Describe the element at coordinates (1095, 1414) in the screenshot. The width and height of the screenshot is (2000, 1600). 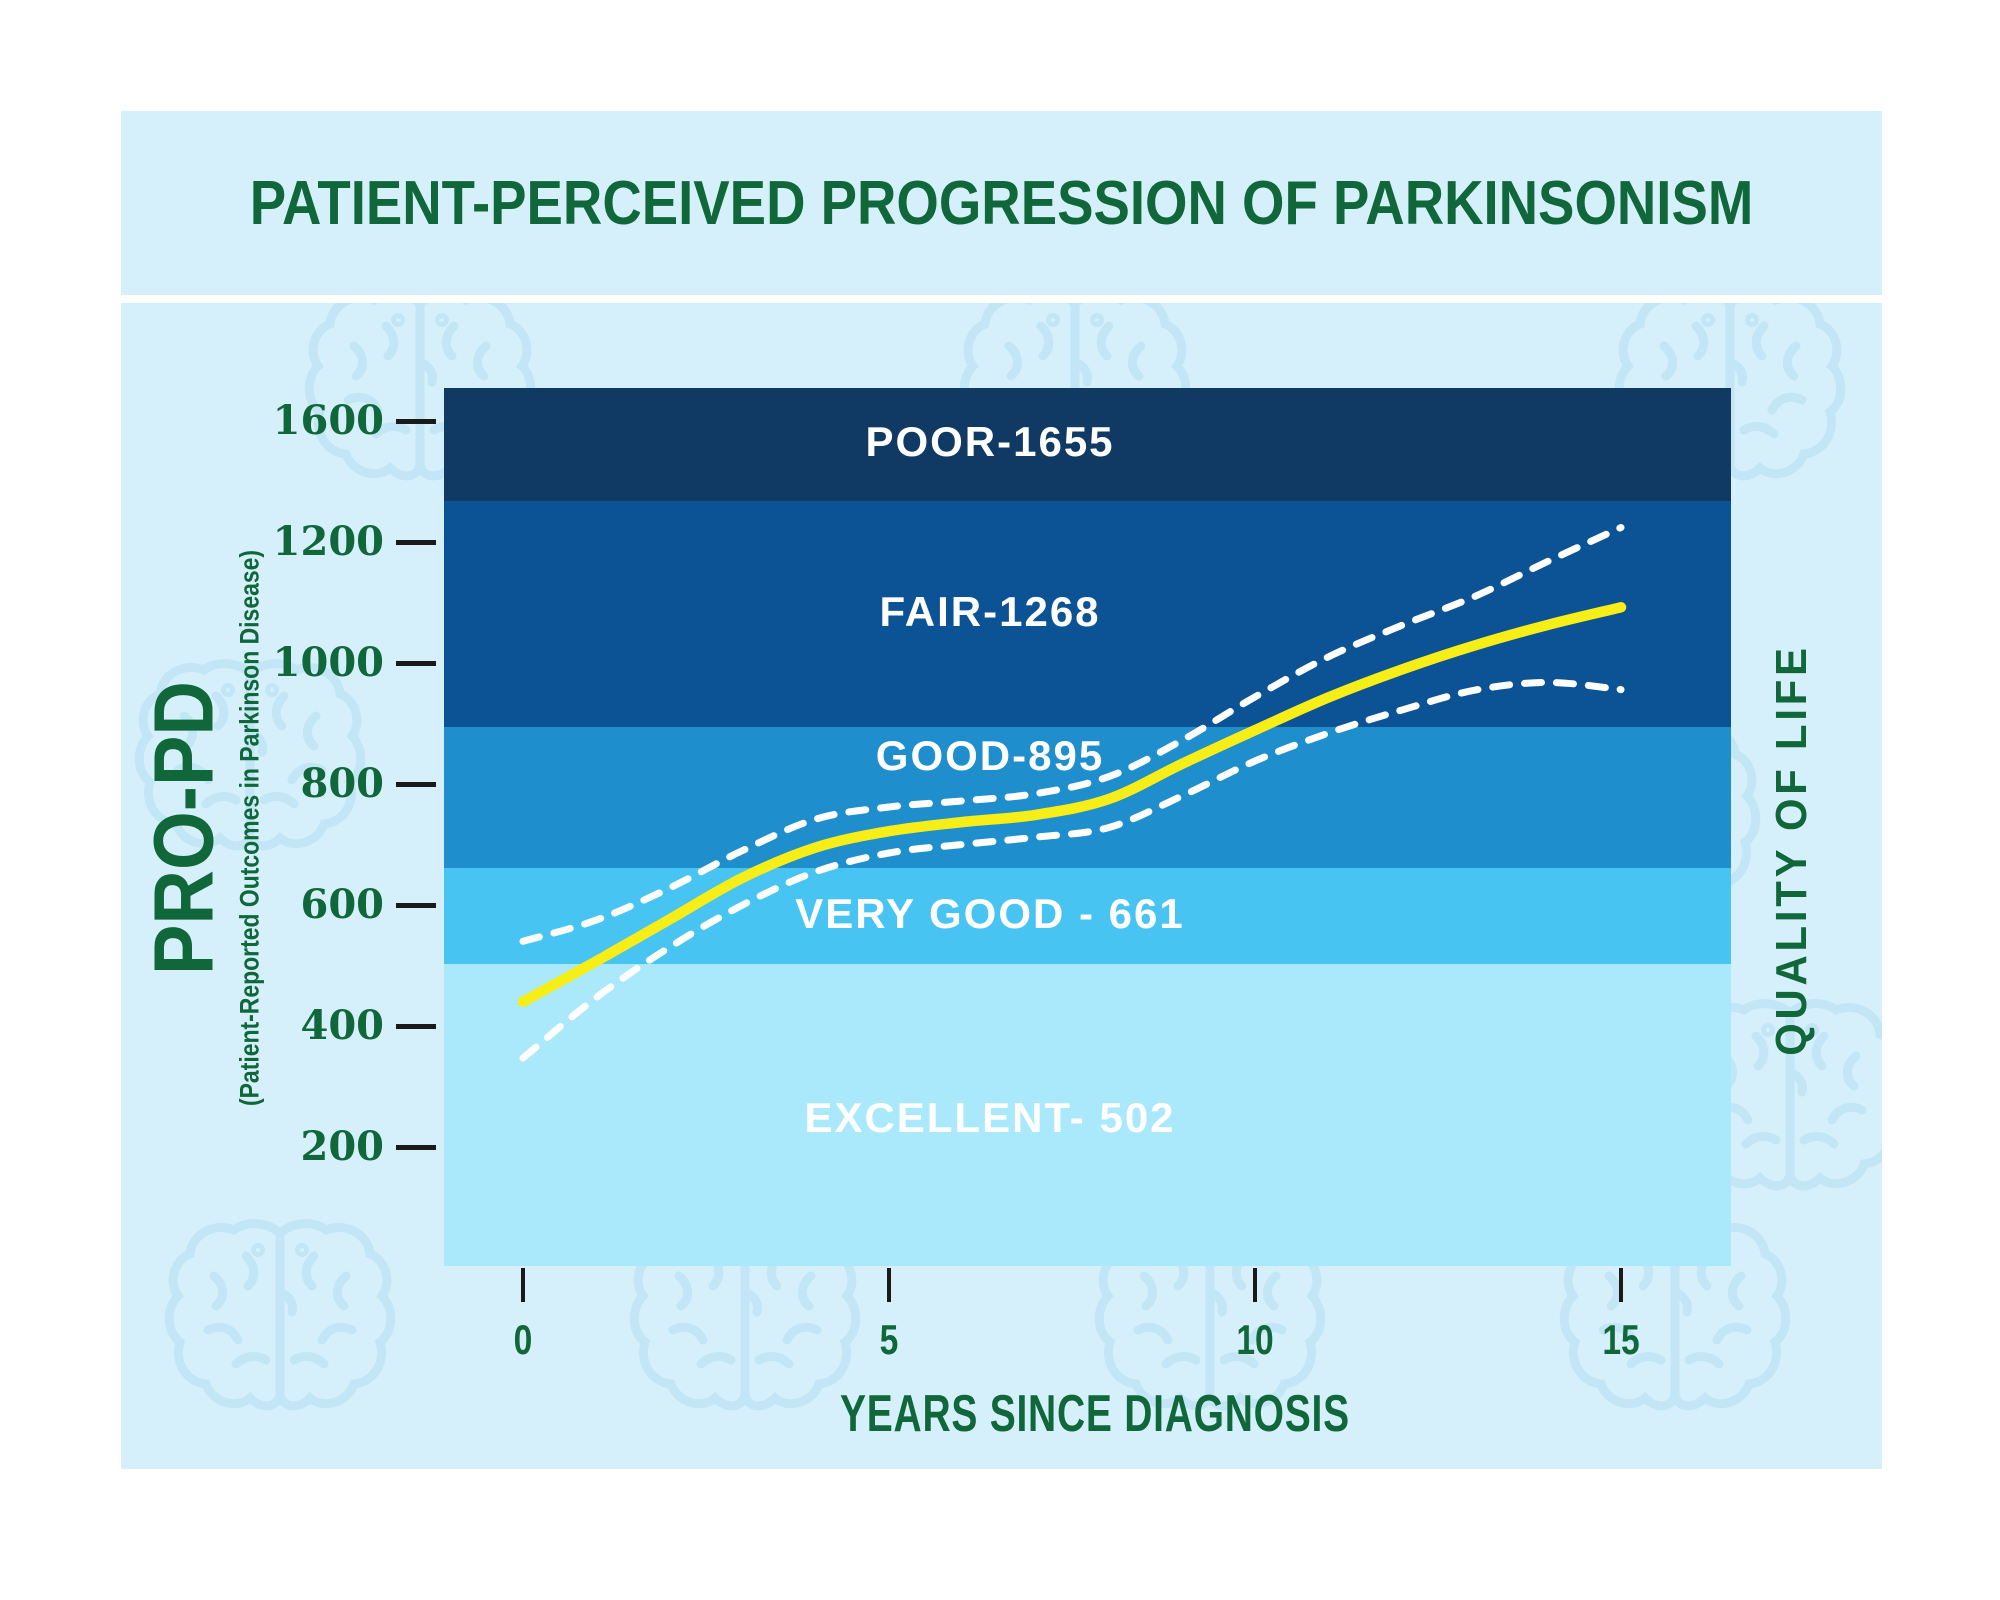
I see `x-axis-title: YEARS SINCE DIAGNOSIS` at that location.